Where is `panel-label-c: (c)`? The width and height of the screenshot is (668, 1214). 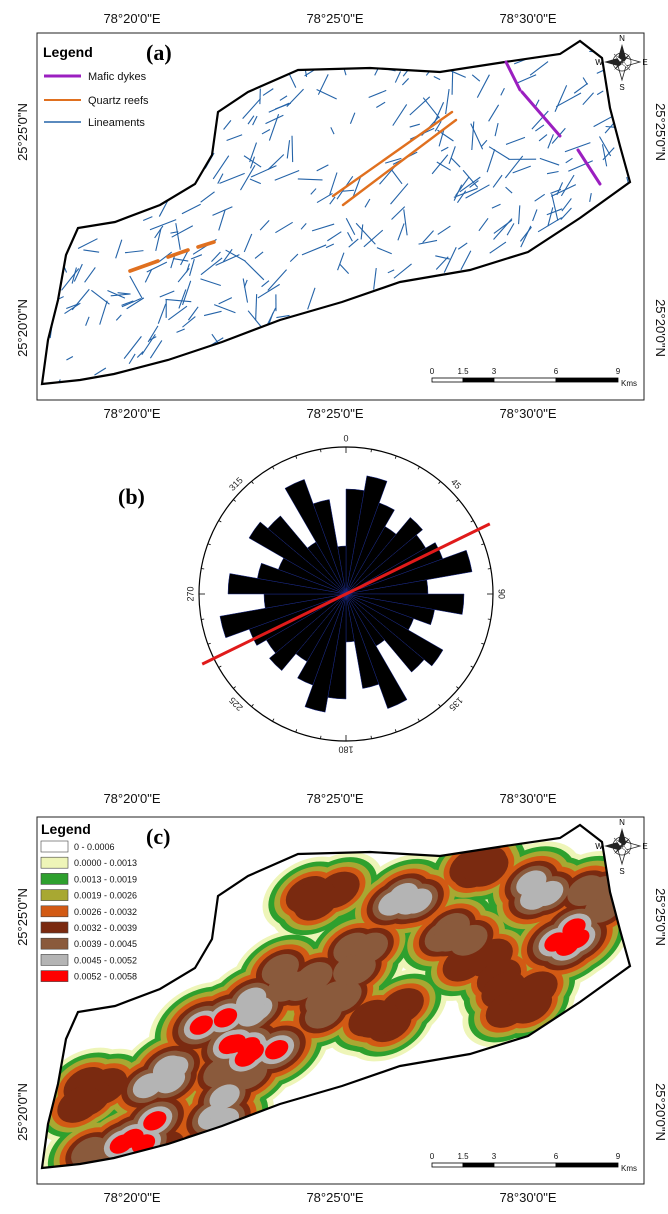 panel-label-c: (c) is located at coordinates (158, 836).